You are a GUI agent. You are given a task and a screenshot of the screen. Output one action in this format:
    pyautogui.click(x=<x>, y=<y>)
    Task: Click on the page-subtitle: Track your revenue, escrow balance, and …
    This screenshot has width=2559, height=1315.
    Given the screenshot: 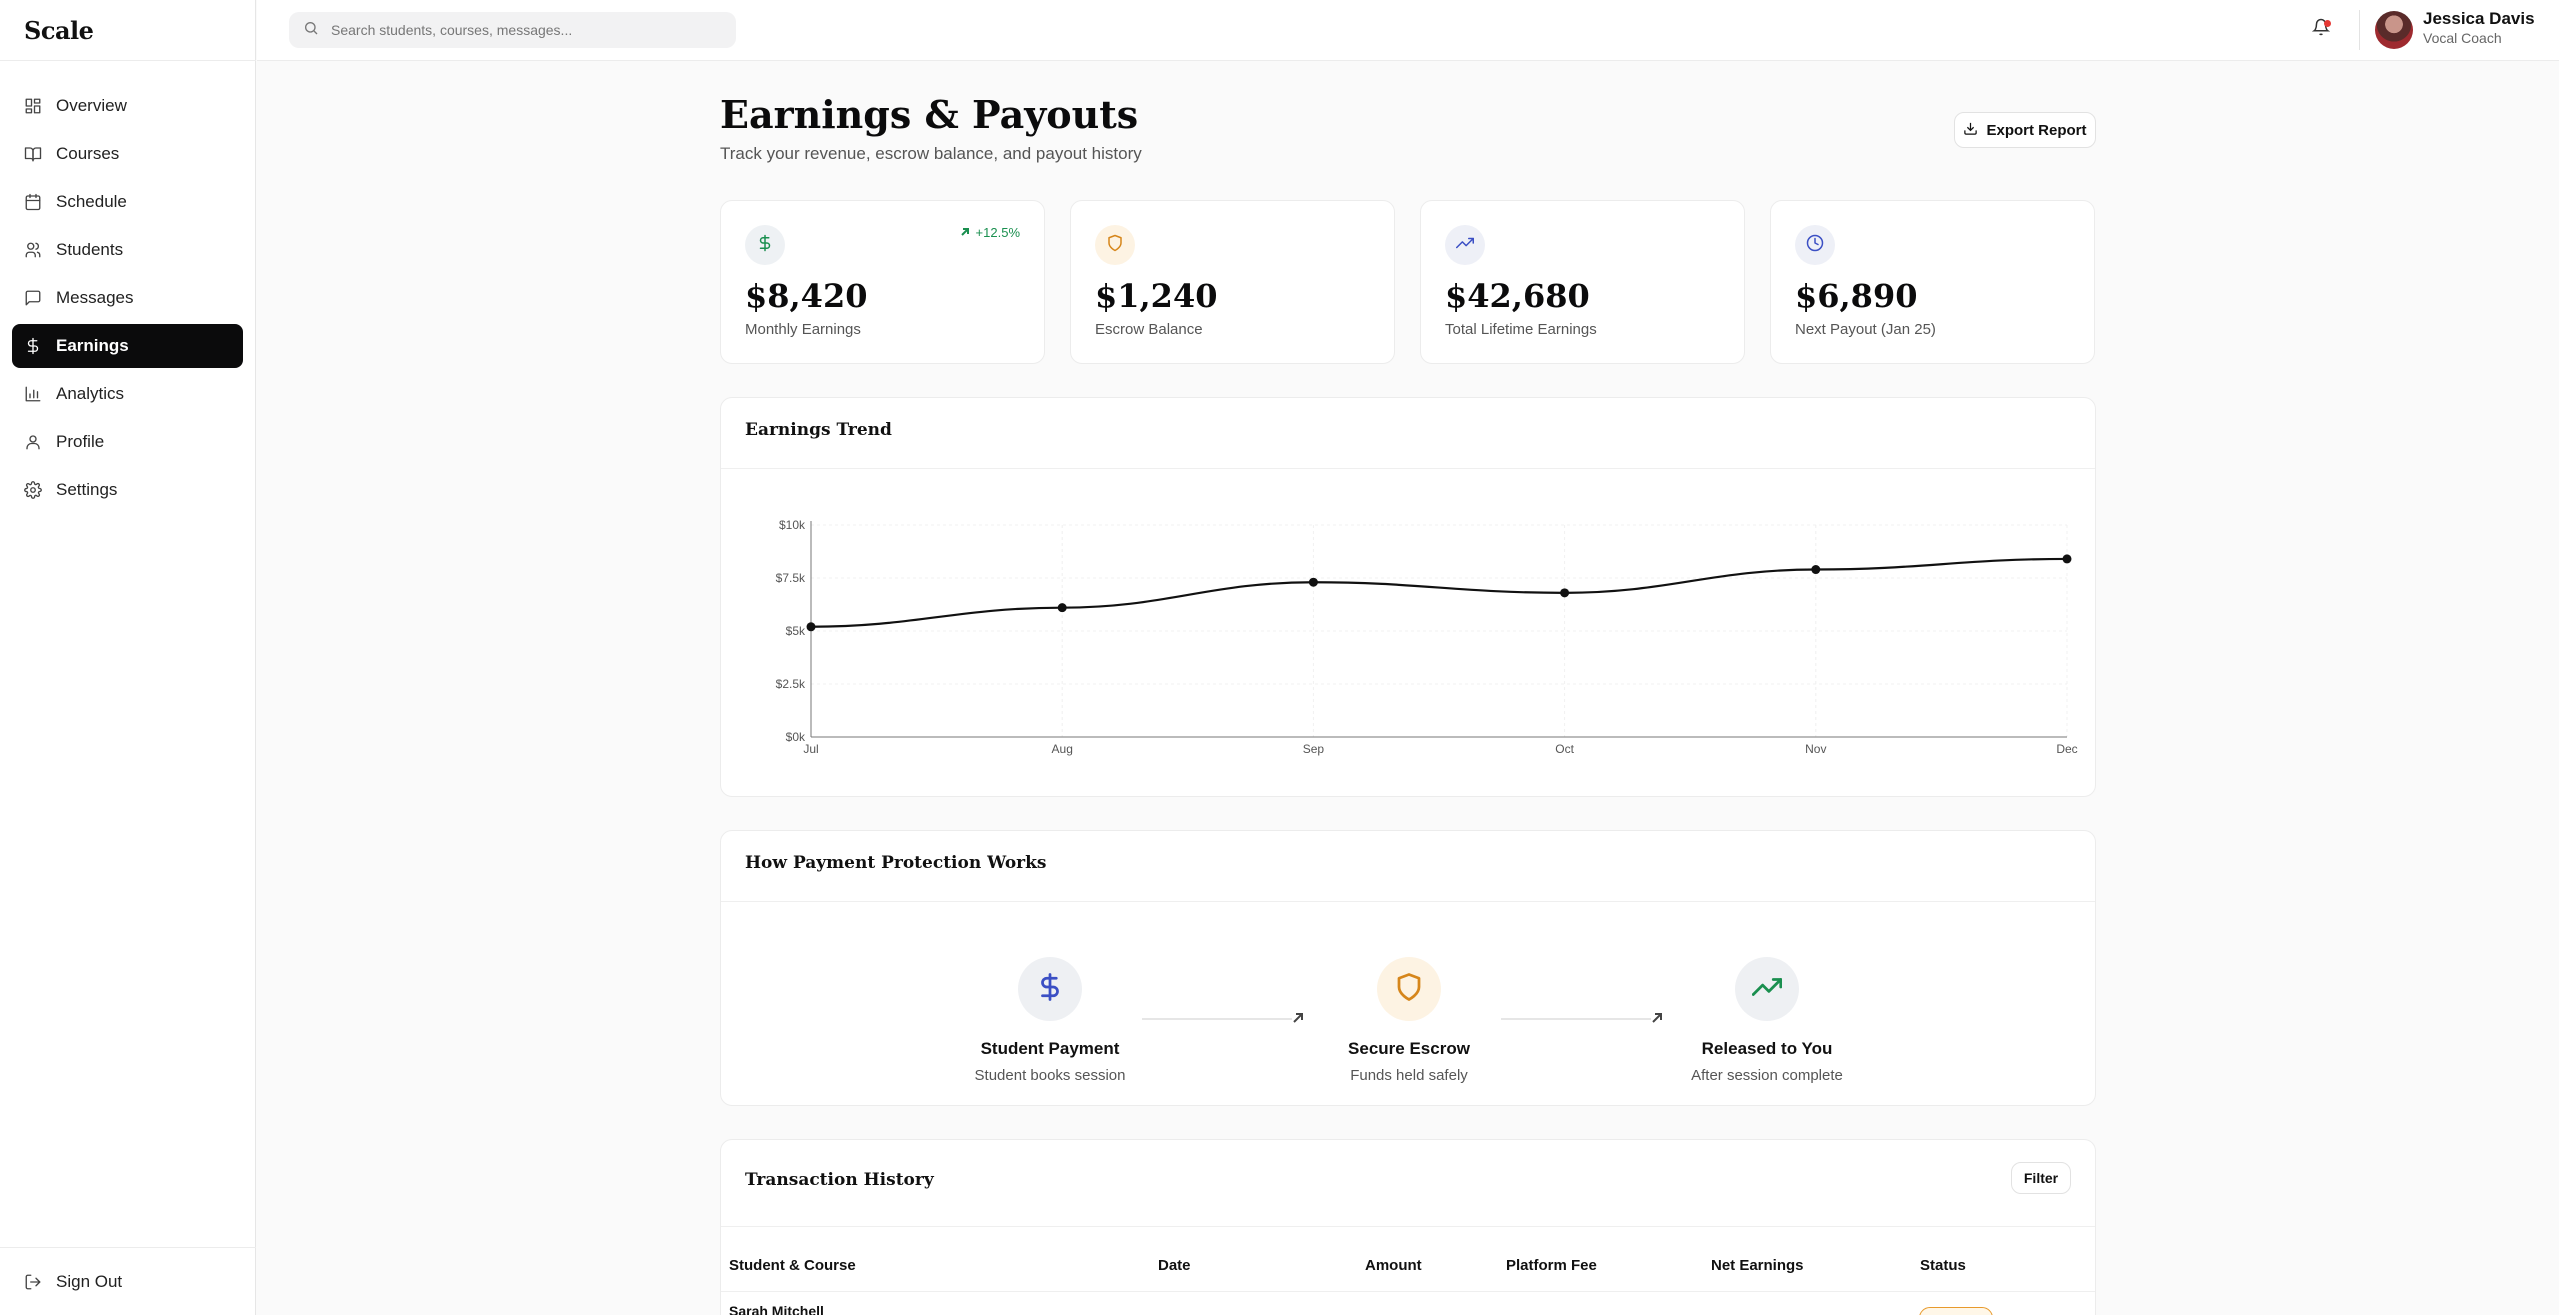 What is the action you would take?
    pyautogui.click(x=931, y=153)
    